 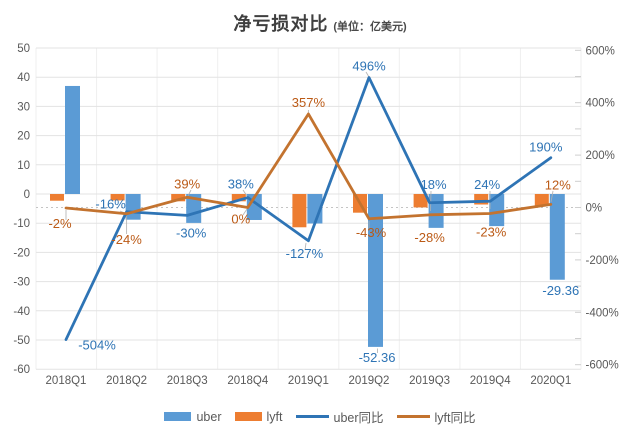 I want to click on bar-uber-2018Q1, so click(x=72, y=139).